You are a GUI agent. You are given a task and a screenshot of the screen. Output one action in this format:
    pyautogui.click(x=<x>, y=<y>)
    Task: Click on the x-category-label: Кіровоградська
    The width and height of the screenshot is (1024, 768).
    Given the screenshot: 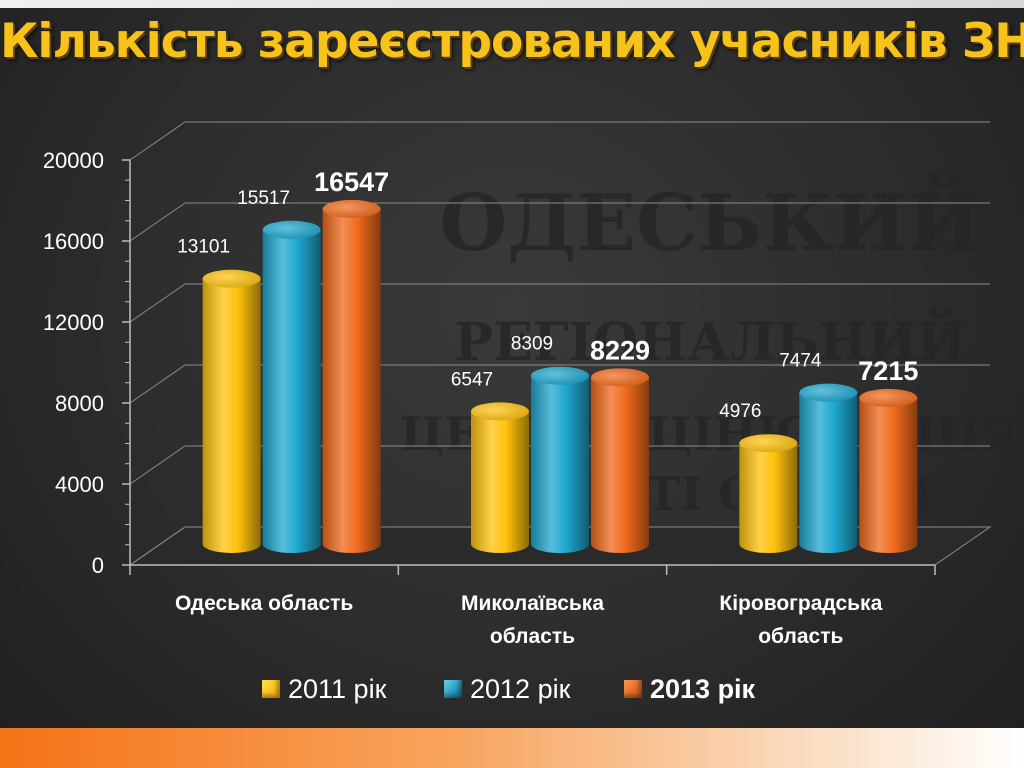 What is the action you would take?
    pyautogui.click(x=800, y=603)
    